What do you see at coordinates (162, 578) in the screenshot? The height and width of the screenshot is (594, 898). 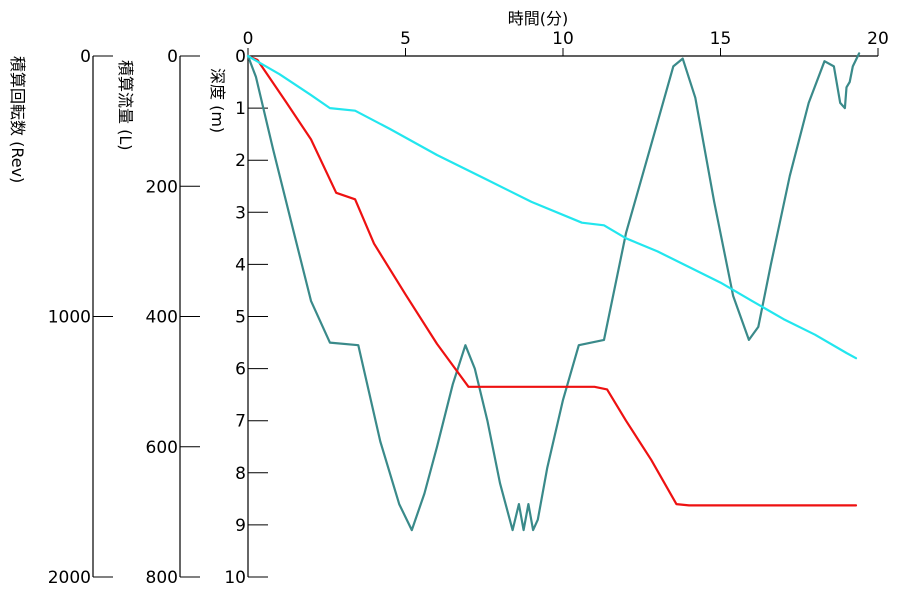 I see `y-tick-label-flow: 800` at bounding box center [162, 578].